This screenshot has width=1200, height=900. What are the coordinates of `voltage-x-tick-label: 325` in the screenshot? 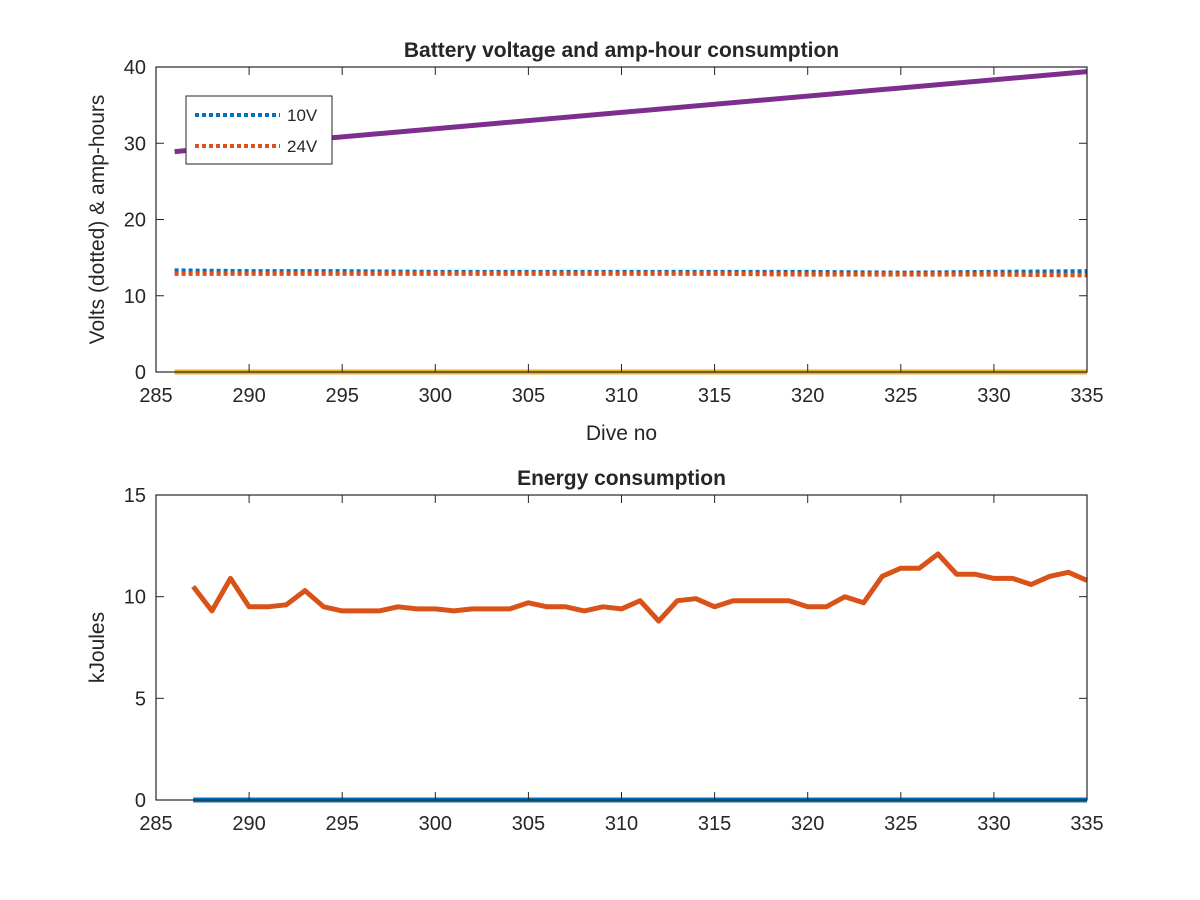 It's located at (900, 396).